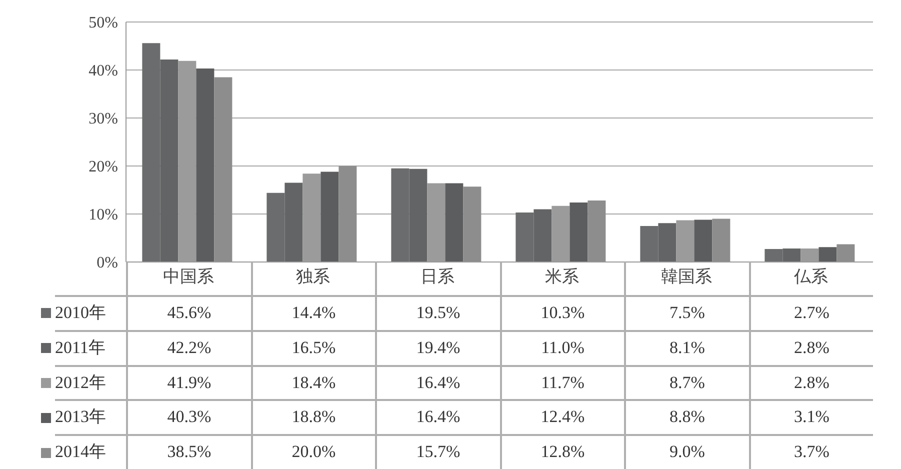 The width and height of the screenshot is (901, 469). Describe the element at coordinates (312, 452) in the screenshot. I see `data-label: 20.0%` at that location.